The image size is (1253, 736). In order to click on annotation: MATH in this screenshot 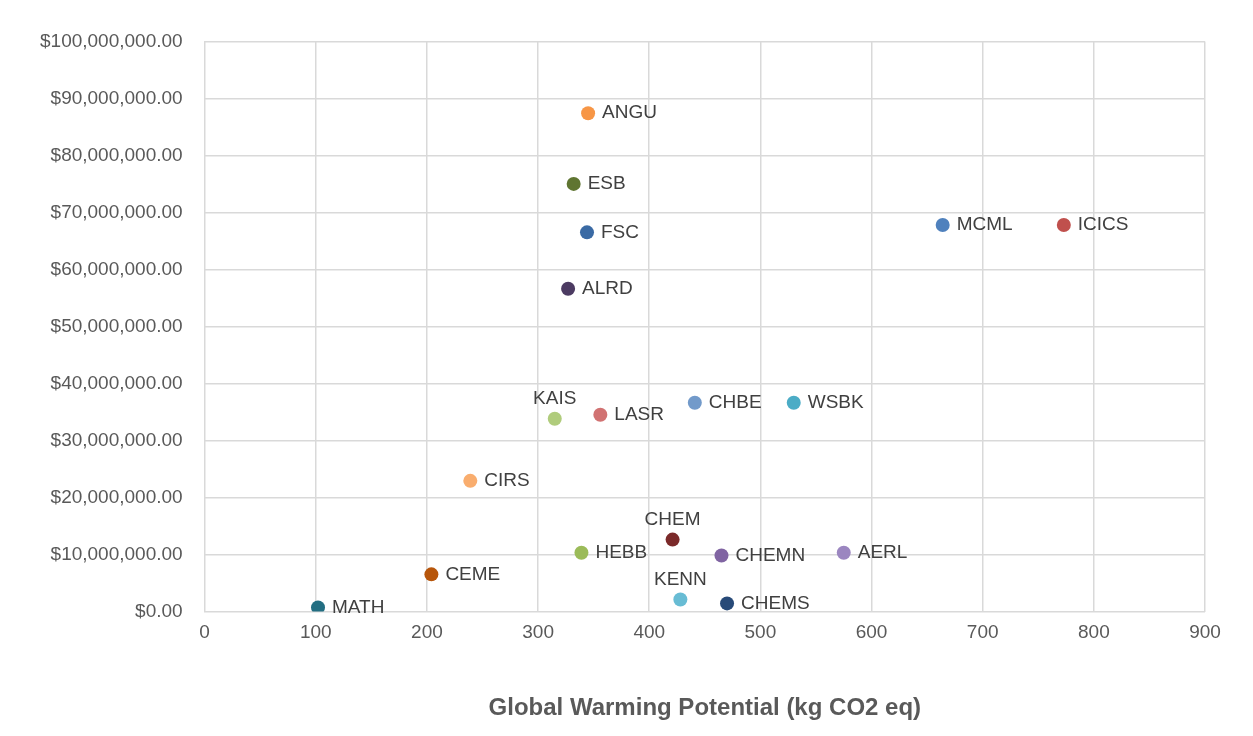, I will do `click(358, 606)`.